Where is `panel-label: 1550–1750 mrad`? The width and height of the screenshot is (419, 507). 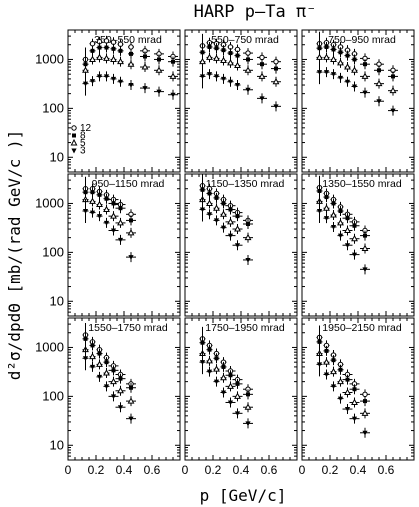 panel-label: 1550–1750 mrad is located at coordinates (128, 328).